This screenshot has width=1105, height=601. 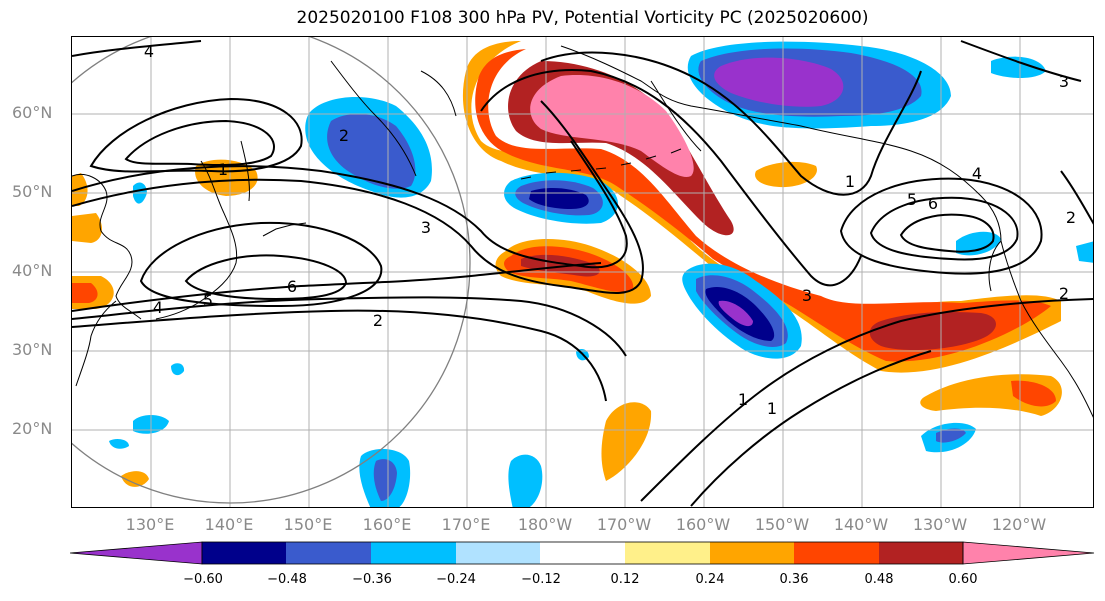 I want to click on pv-negative-alaska-core, so click(x=779, y=82).